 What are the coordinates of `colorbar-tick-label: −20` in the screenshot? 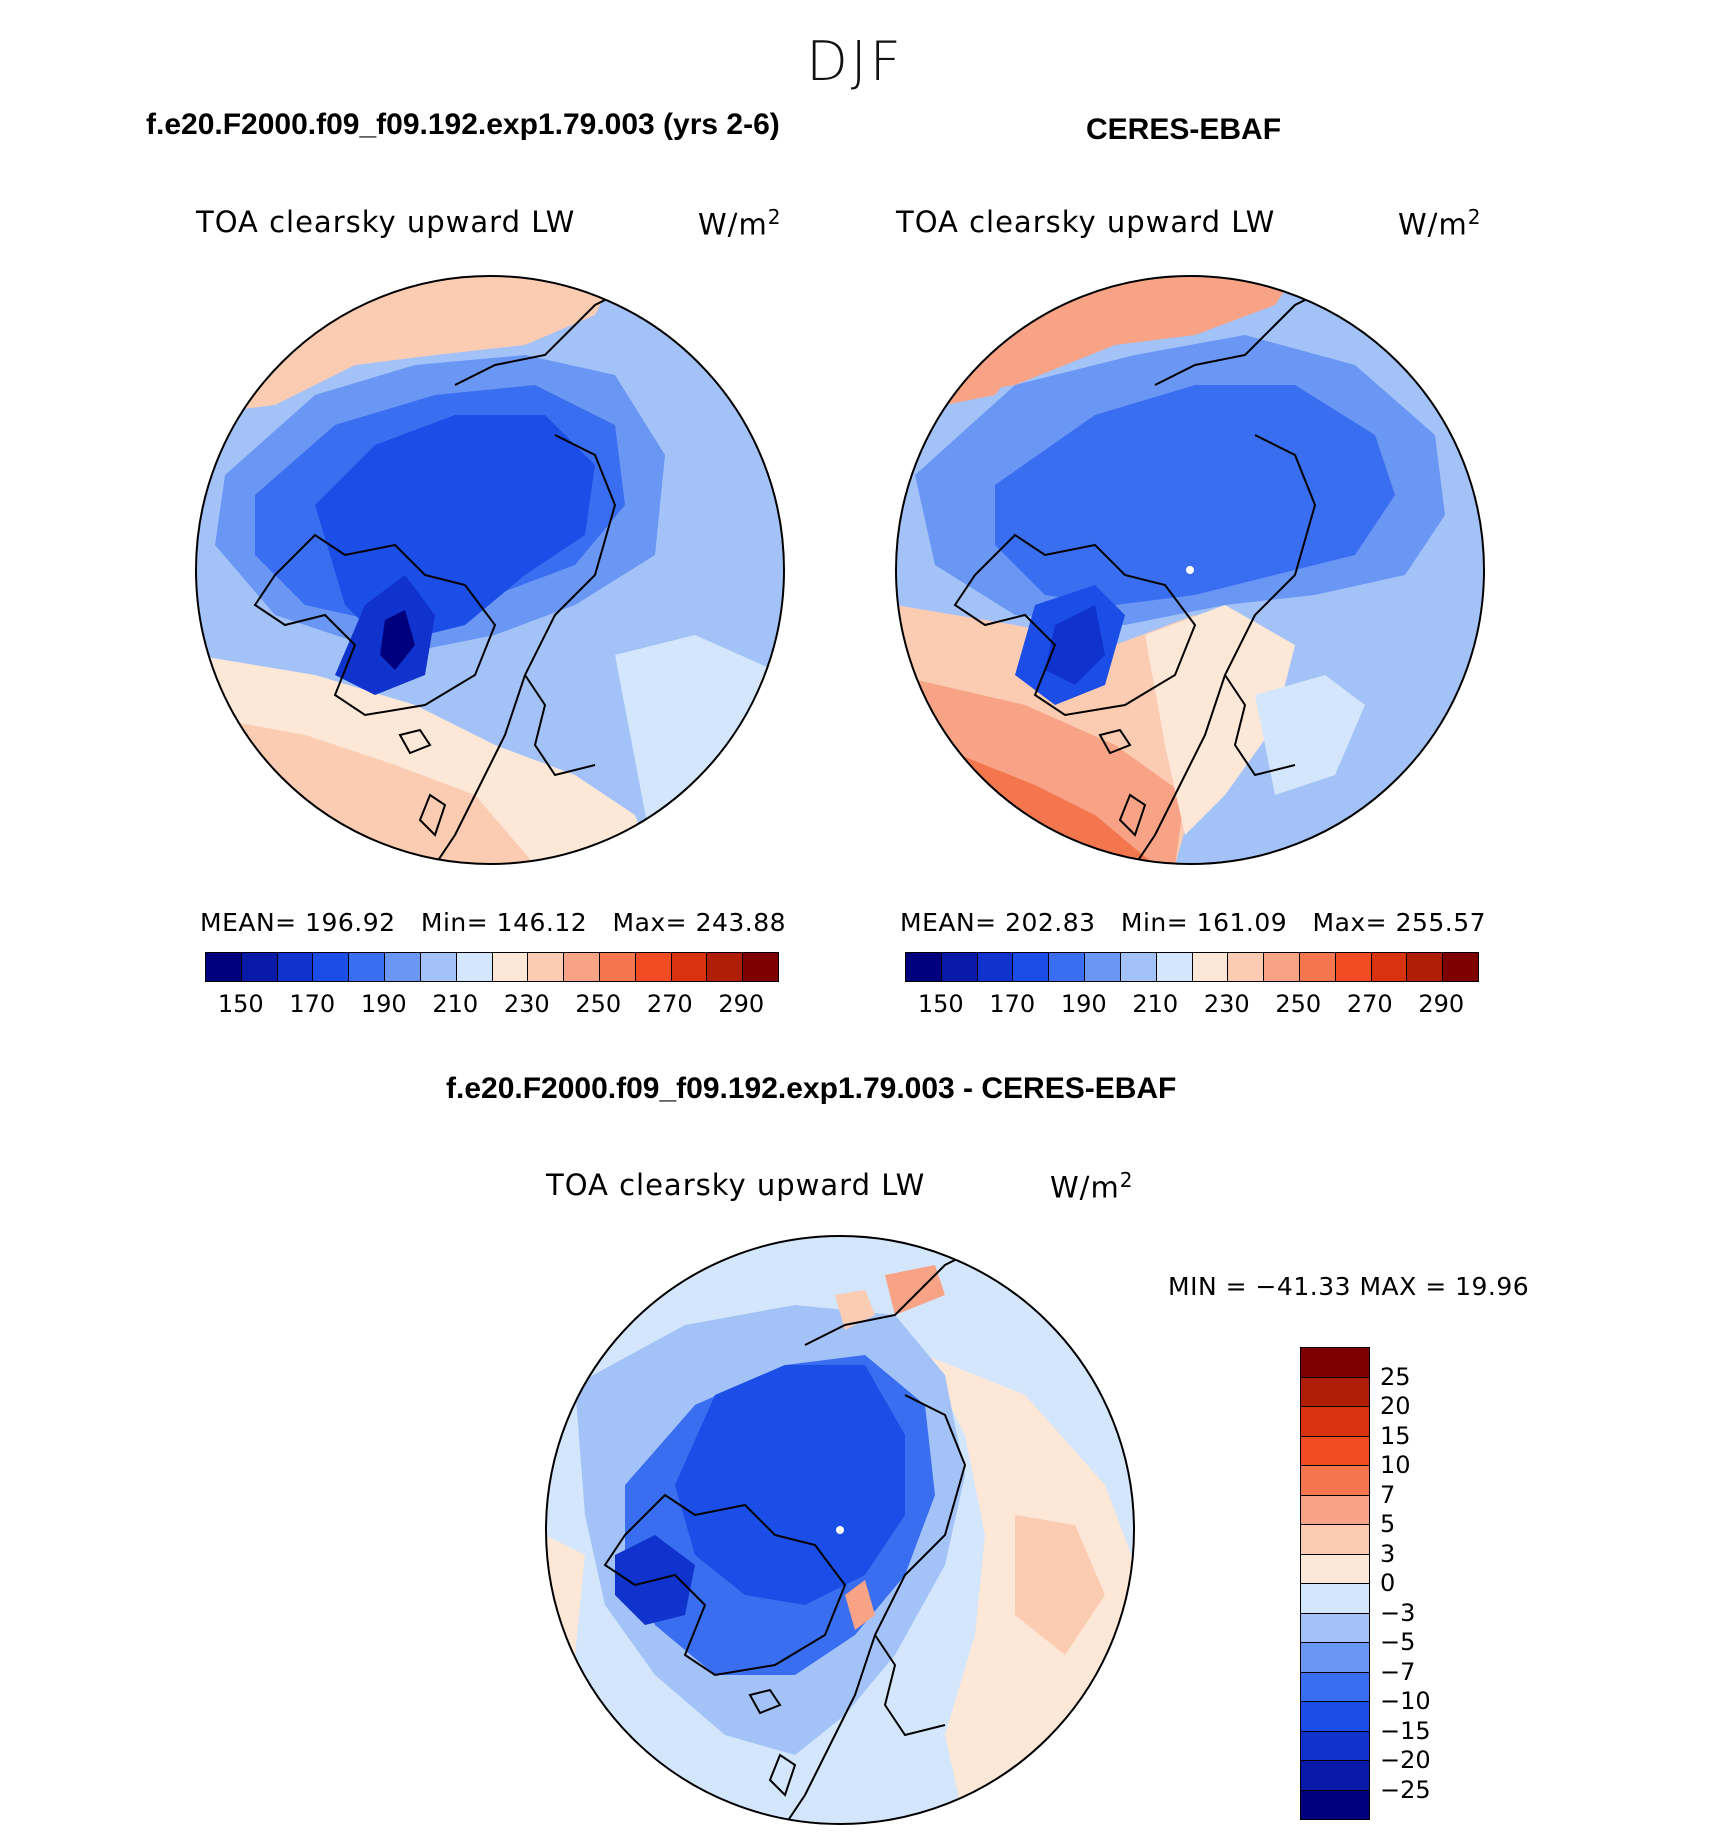 It's located at (1405, 1760).